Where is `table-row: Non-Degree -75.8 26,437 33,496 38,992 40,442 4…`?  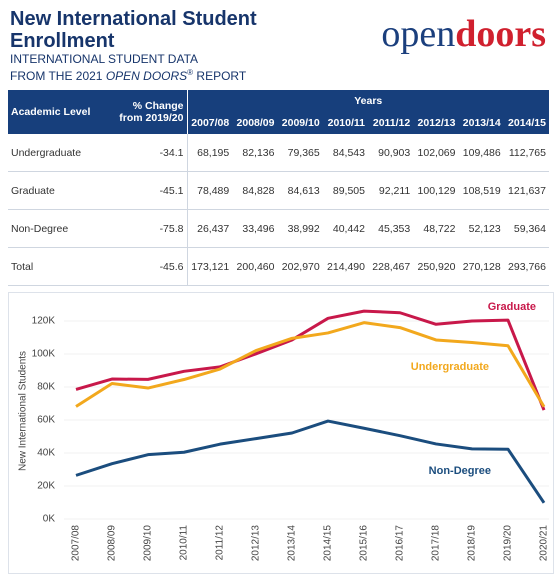
table-row: Non-Degree -75.8 26,437 33,496 38,992 40,442 4… is located at coordinates (278, 228).